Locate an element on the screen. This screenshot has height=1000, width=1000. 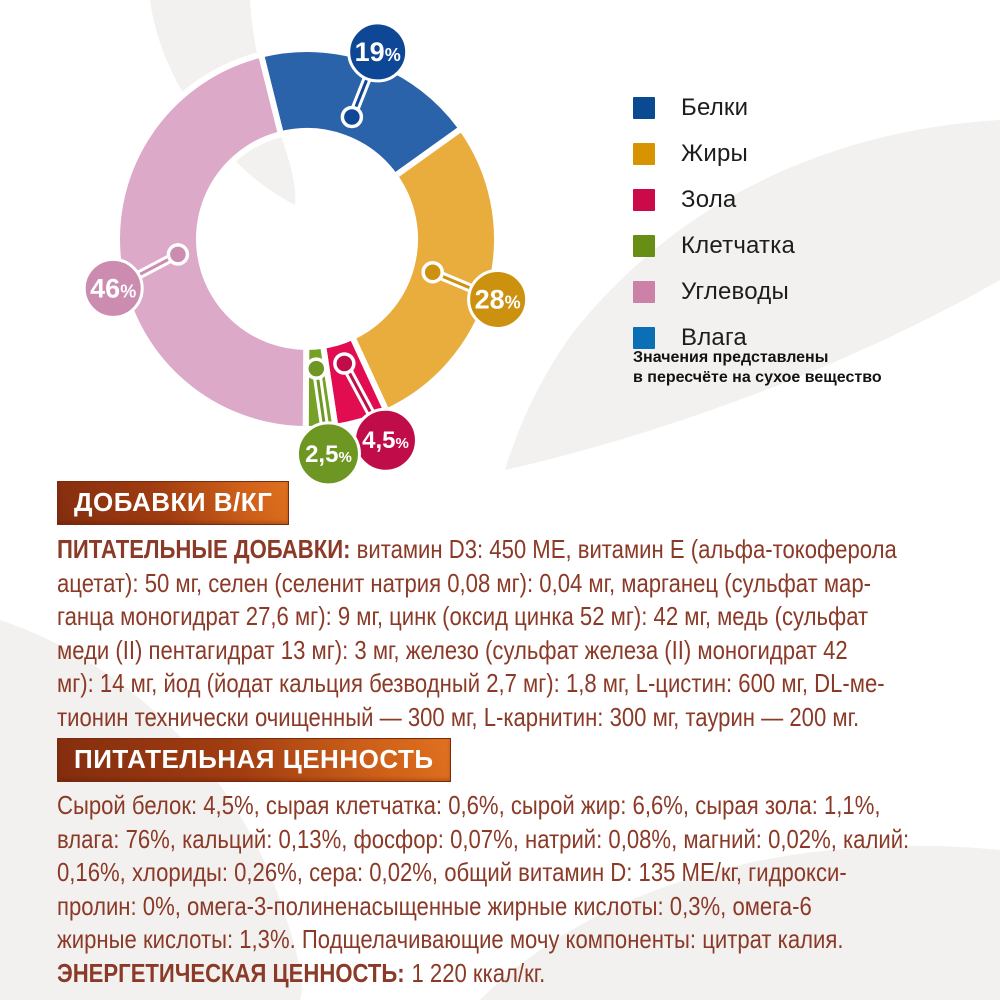
legend-item-2: Жиры is located at coordinates (714, 154).